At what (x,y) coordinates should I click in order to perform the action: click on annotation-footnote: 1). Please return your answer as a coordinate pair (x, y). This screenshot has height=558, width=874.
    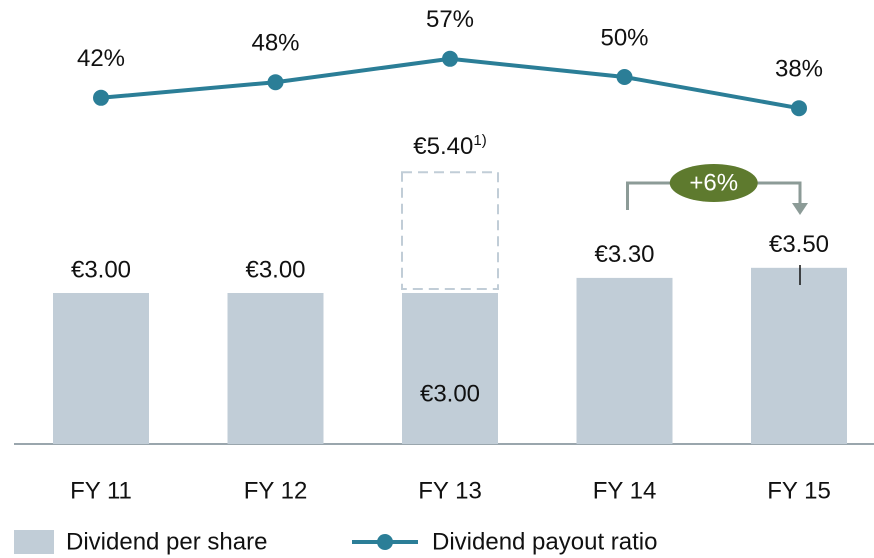
    Looking at the image, I should click on (479, 140).